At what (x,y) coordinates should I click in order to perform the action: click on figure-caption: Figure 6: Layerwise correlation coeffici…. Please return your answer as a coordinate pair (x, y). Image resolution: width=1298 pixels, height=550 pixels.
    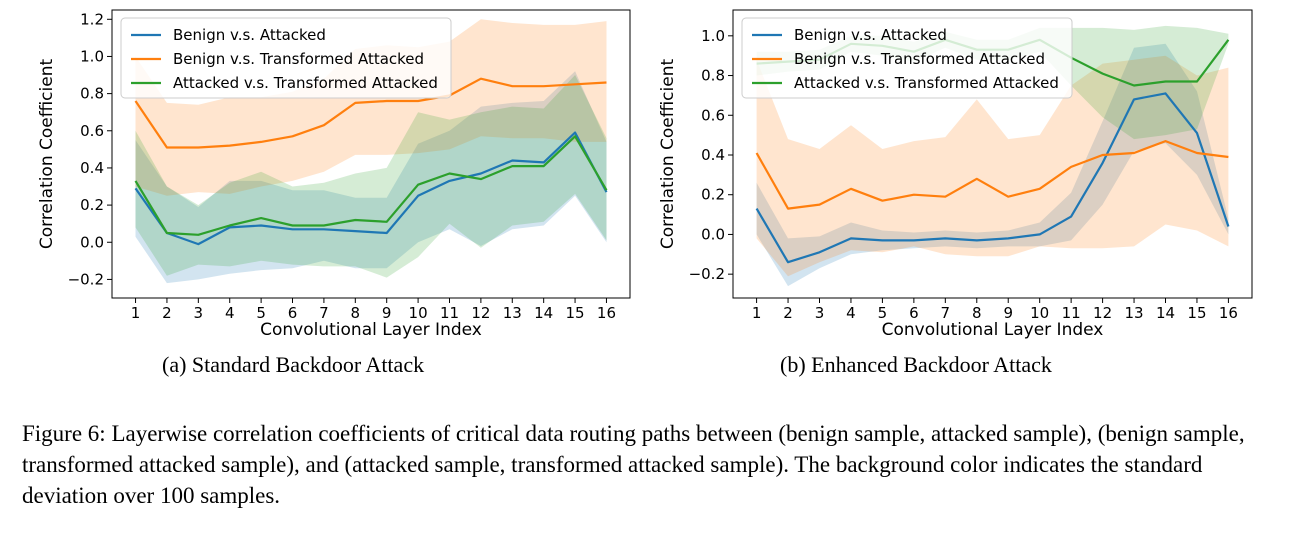
    Looking at the image, I should click on (633, 464).